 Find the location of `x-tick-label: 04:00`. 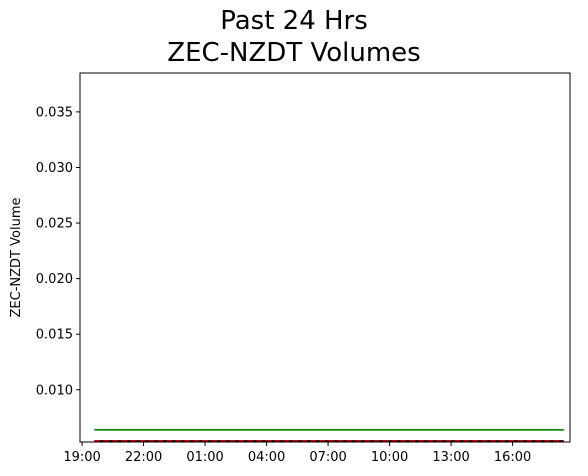

x-tick-label: 04:00 is located at coordinates (266, 457).